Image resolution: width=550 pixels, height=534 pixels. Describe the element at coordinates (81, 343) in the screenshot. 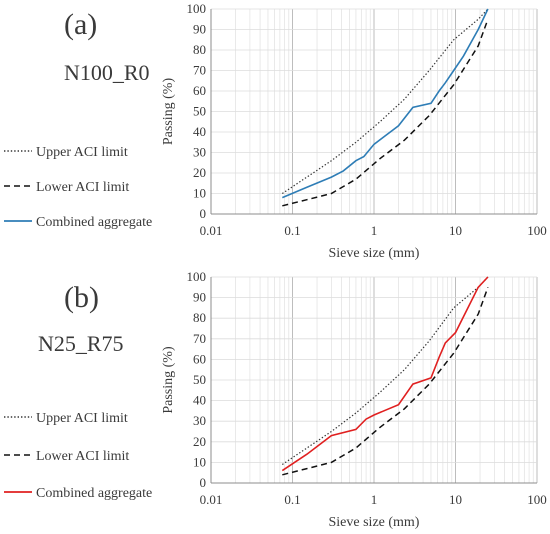

I see `panel-name: N25_R75` at that location.